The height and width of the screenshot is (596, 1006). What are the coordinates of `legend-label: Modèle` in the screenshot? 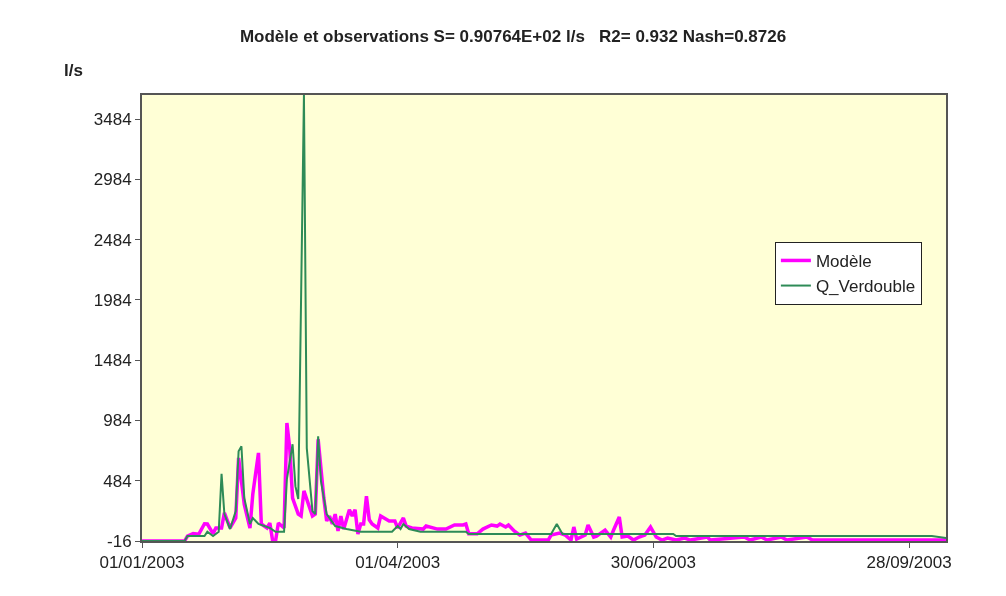 It's located at (843, 262).